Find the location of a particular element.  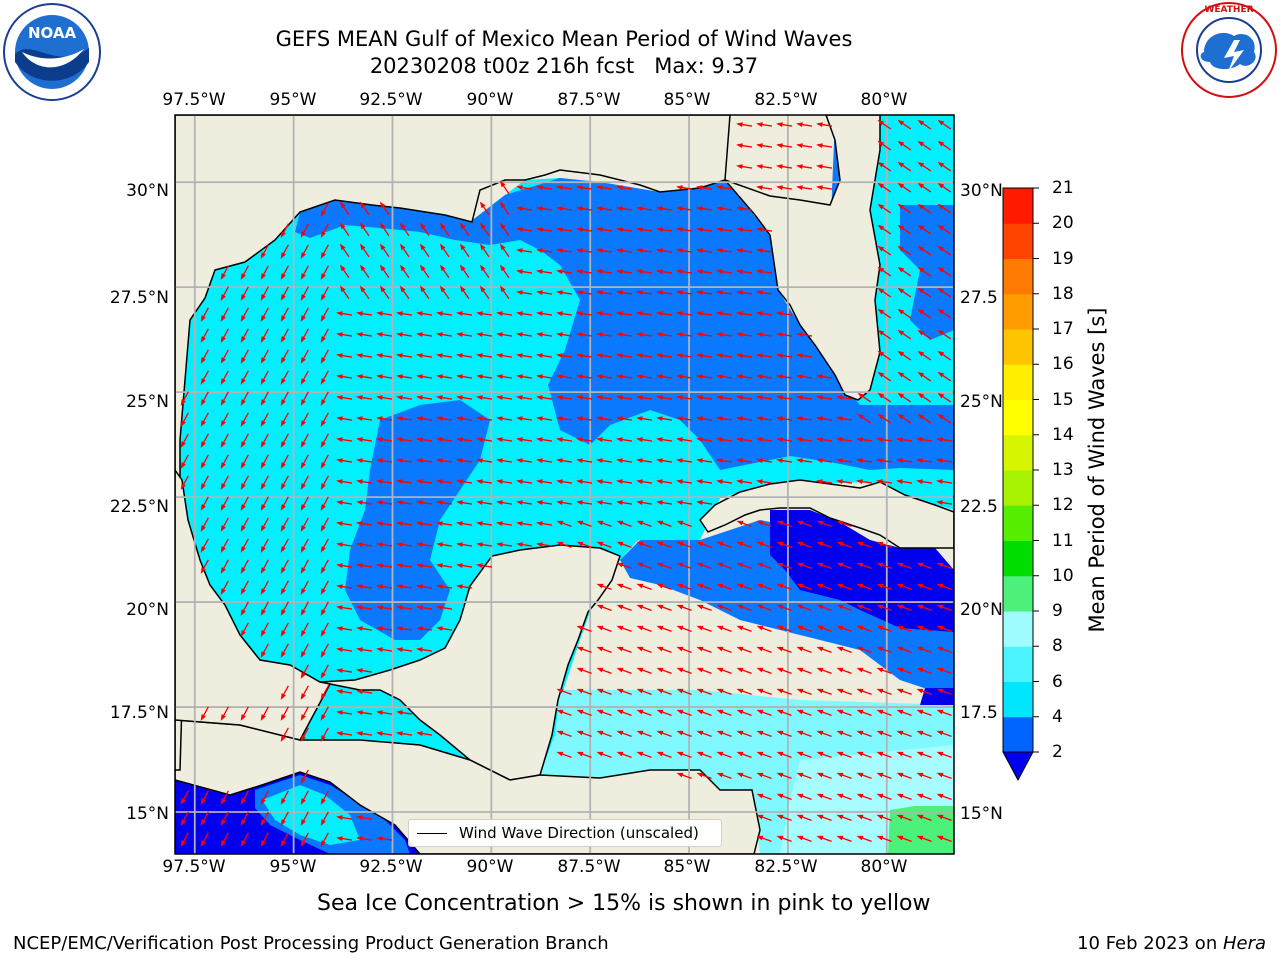

colorbar-tick-label: 10 is located at coordinates (1063, 575).